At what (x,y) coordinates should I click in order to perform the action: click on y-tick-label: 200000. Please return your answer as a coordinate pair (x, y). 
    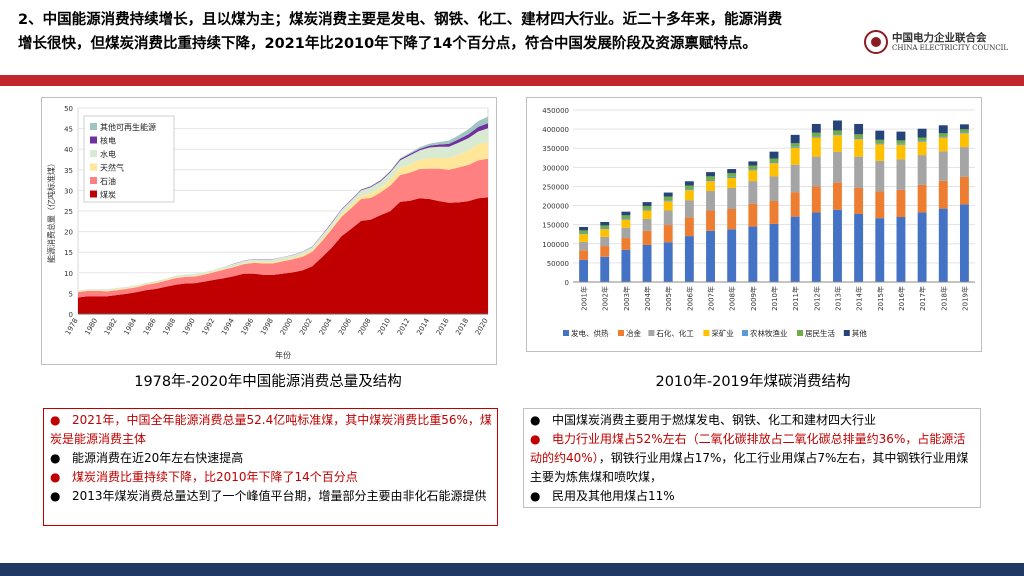
    Looking at the image, I should click on (555, 207).